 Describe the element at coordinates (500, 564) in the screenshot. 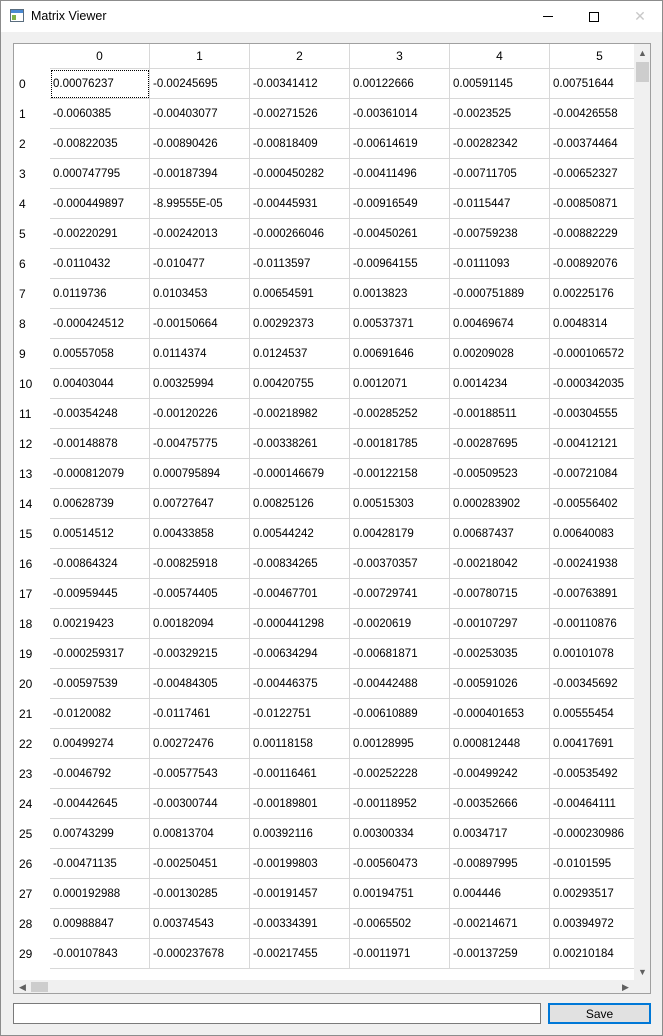

I see `table-cell: -0.00218042` at that location.